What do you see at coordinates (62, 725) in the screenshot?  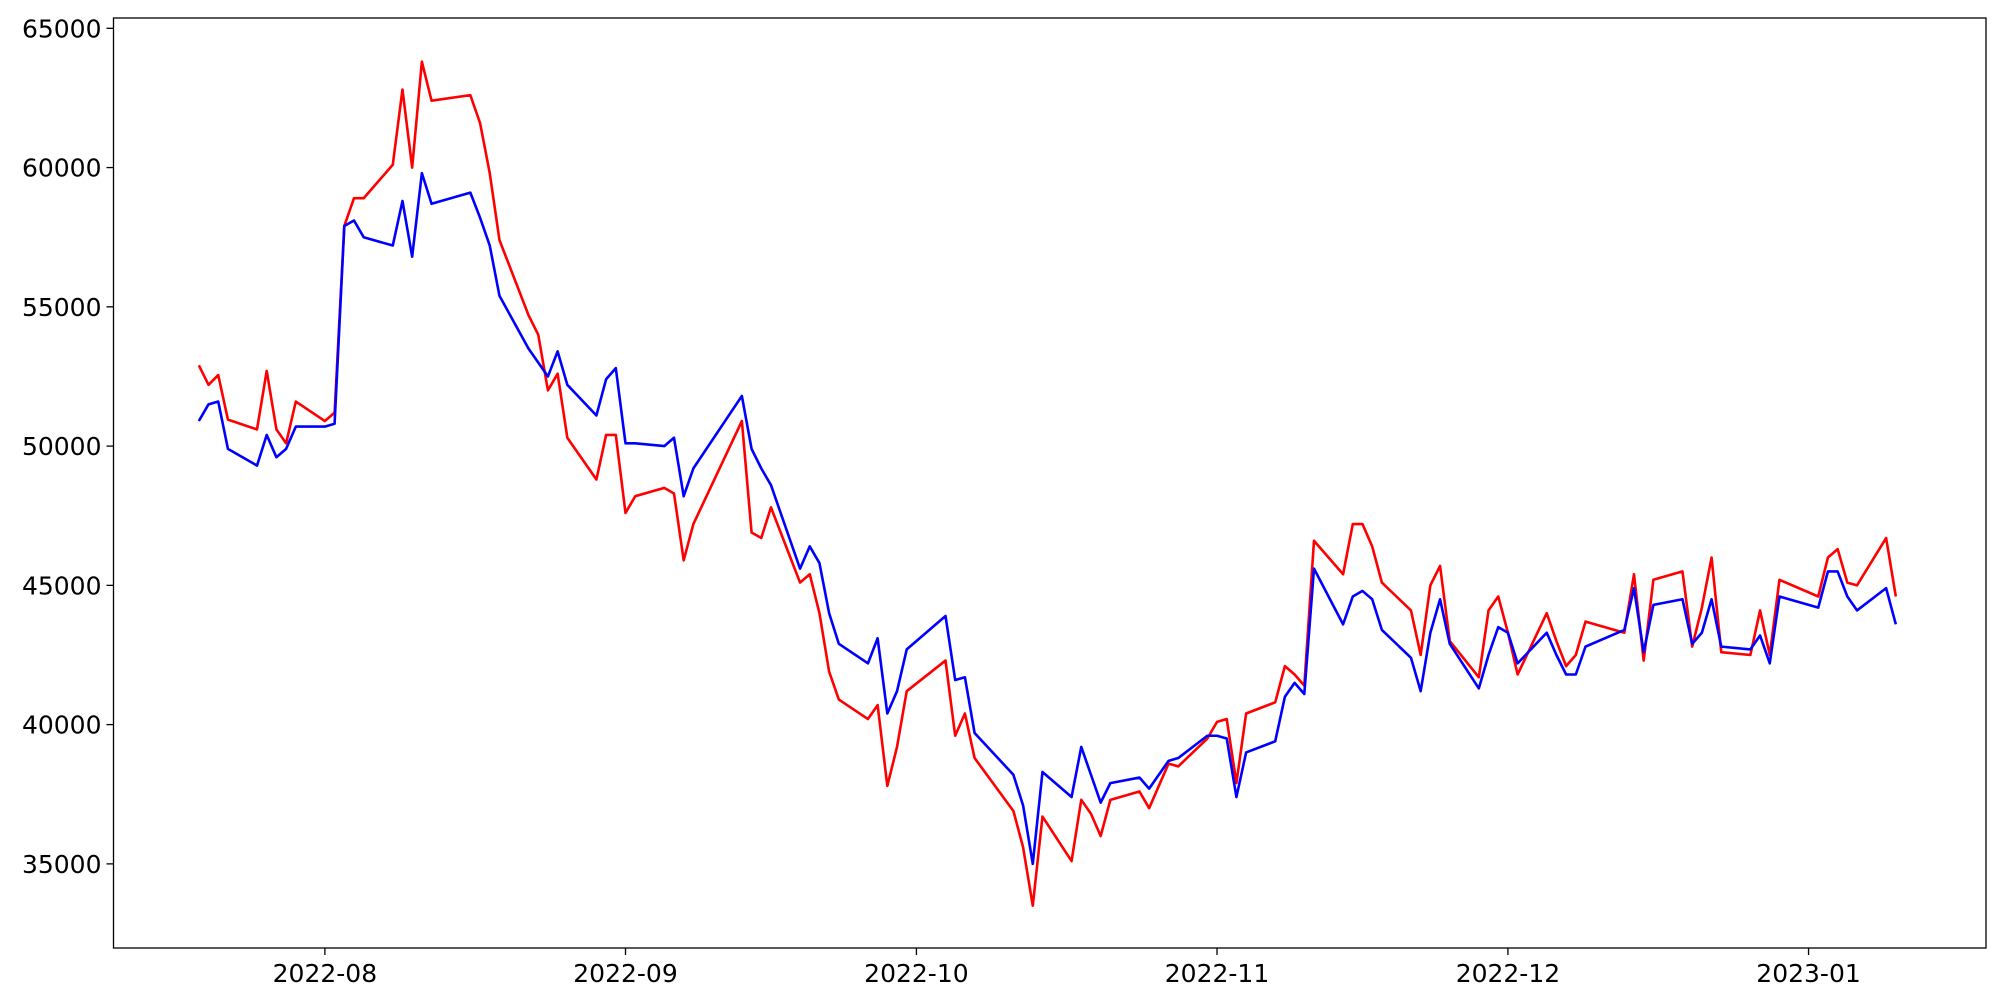 I see `y-tick-label: 40000` at bounding box center [62, 725].